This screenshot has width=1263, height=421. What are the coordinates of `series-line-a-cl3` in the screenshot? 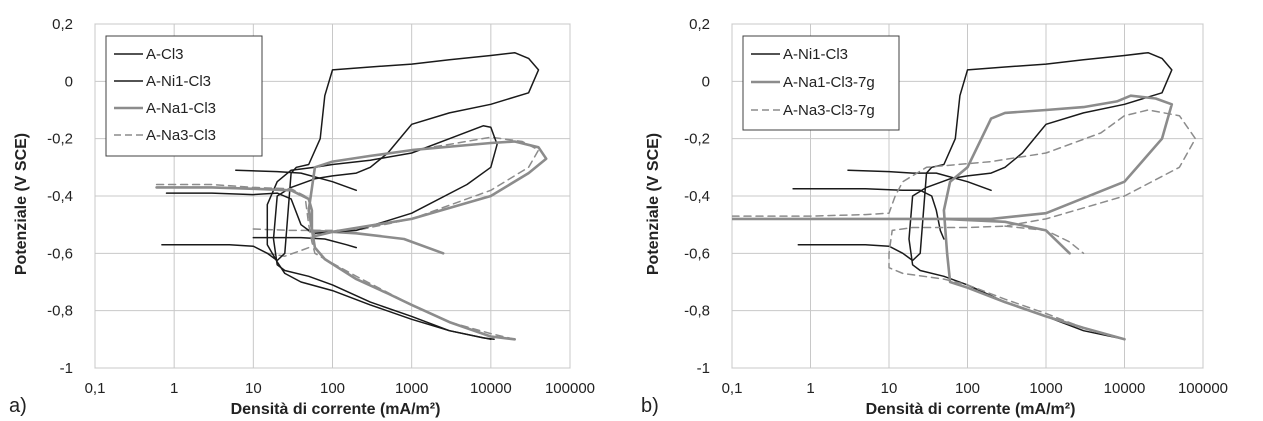 It's located at (331, 233).